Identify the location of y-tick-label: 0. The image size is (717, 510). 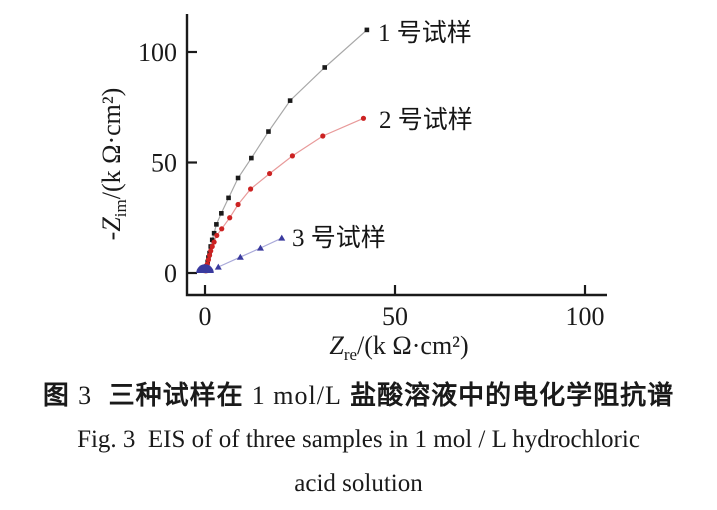
(170, 273).